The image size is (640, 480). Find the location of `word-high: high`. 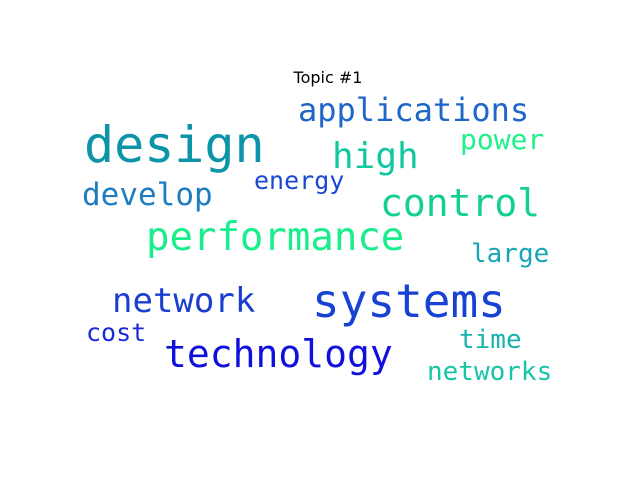

word-high: high is located at coordinates (375, 156).